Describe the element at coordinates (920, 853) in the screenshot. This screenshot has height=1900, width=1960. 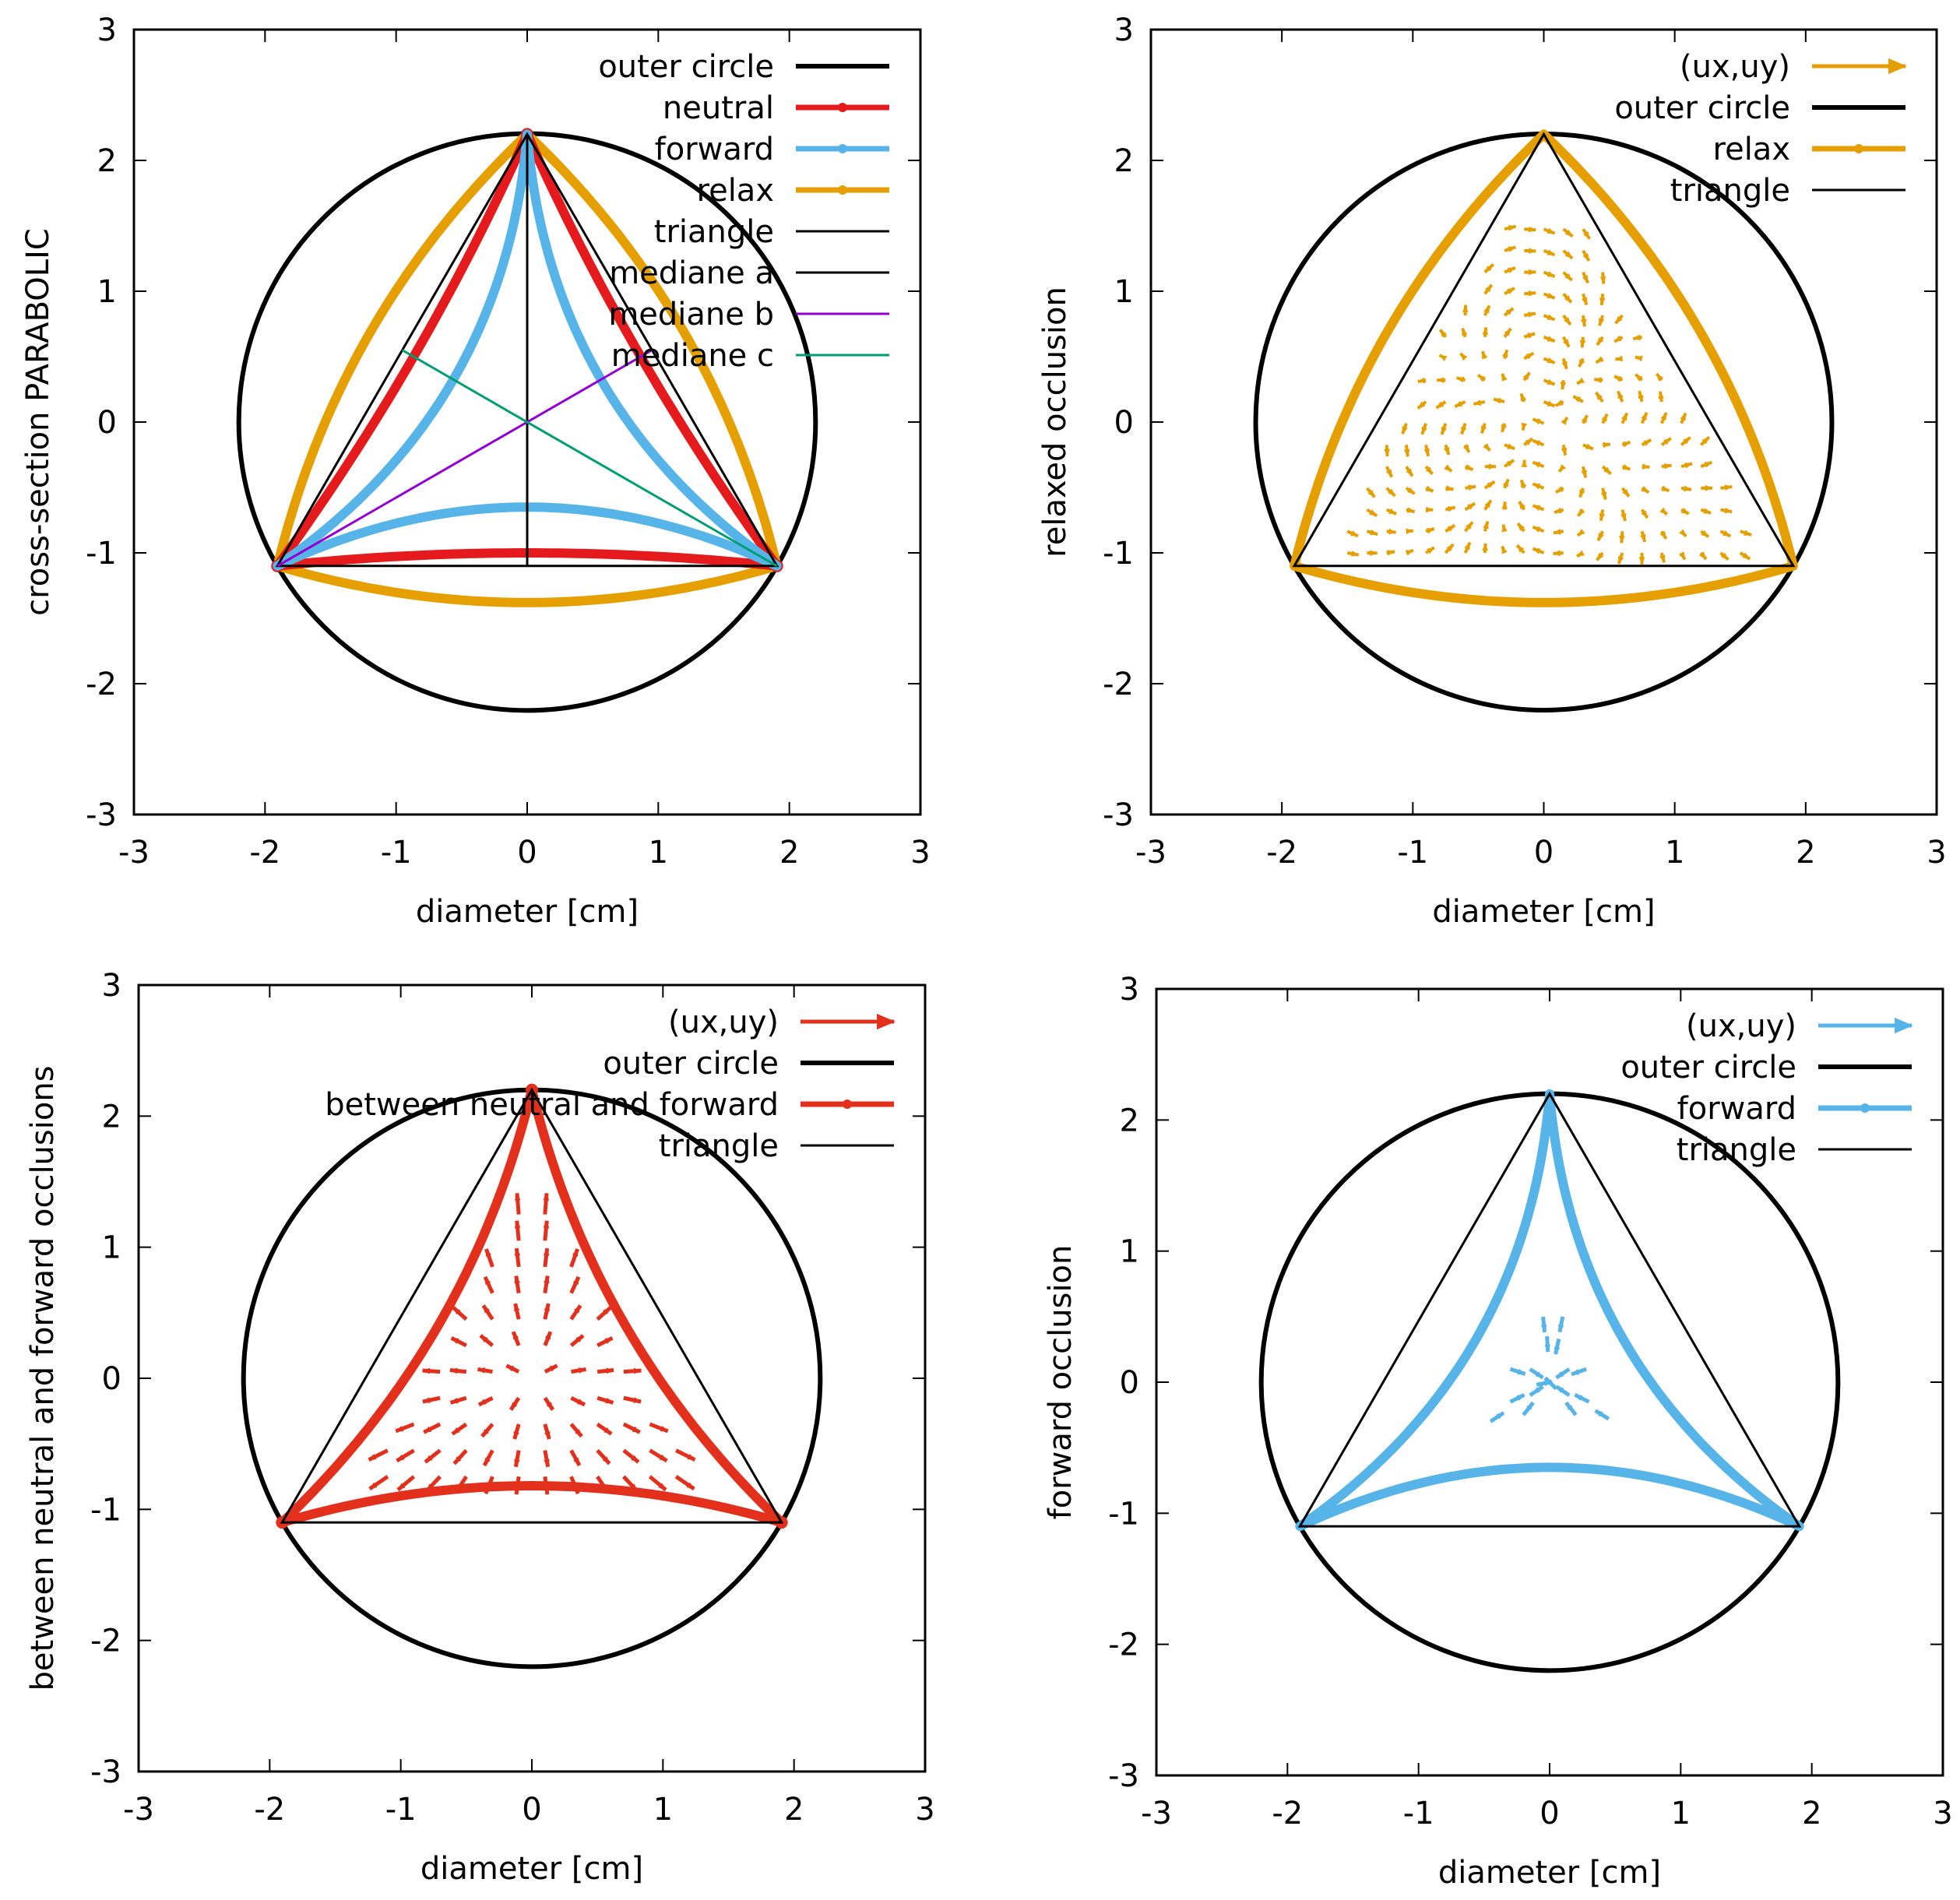
I see `x-tick-label: 3` at that location.